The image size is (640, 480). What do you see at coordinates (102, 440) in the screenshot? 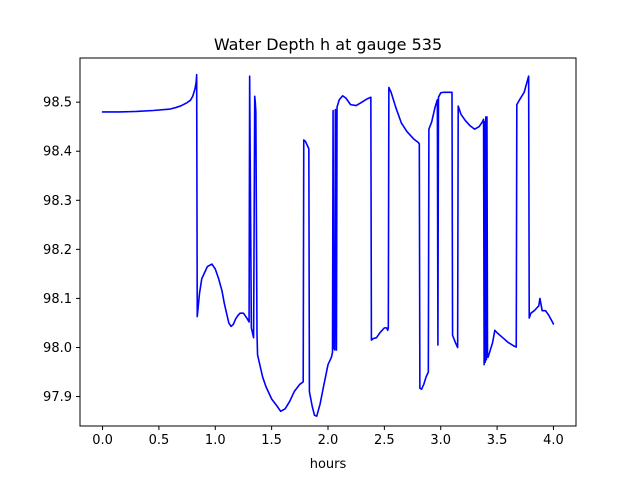
I see `x-tick-label: 0.0` at bounding box center [102, 440].